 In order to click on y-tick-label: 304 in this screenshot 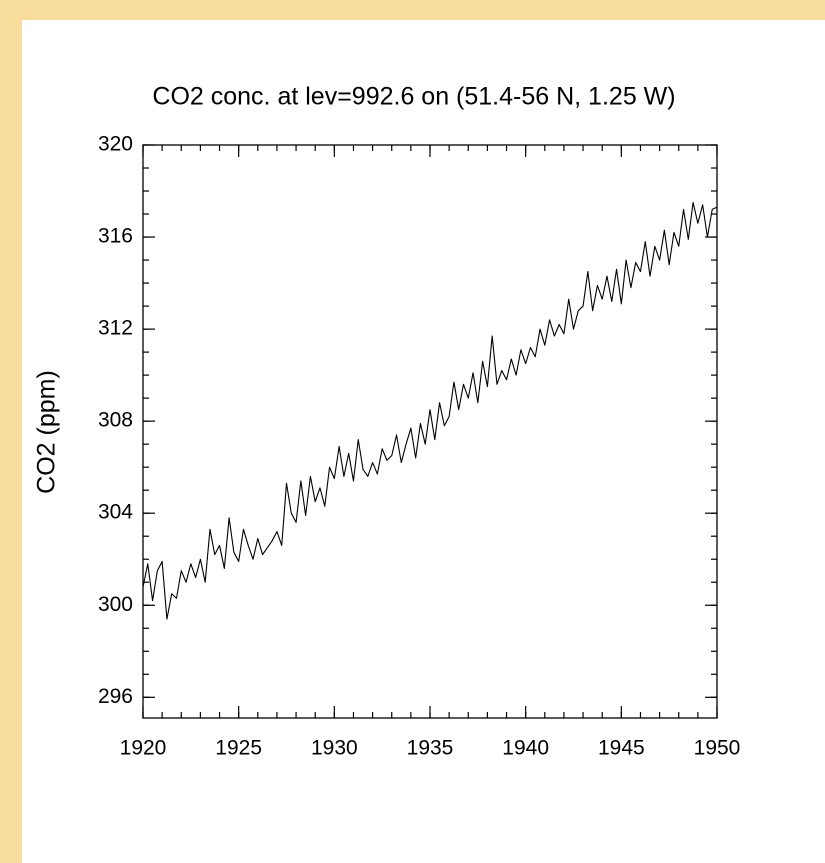, I will do `click(115, 512)`.